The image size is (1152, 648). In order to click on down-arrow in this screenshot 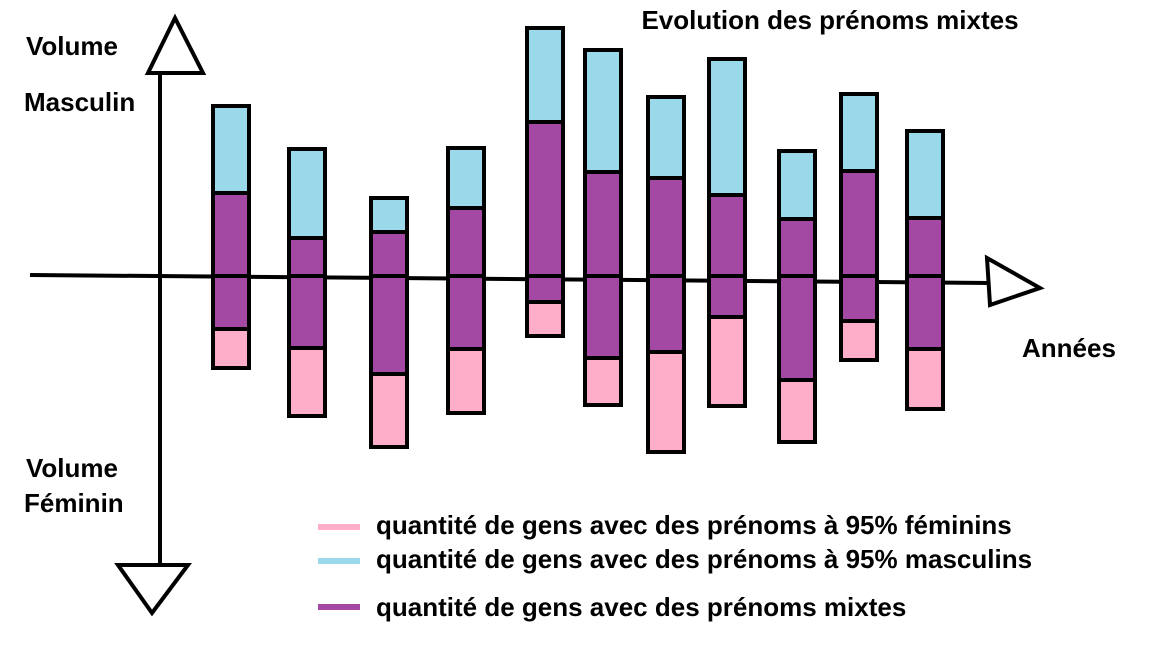, I will do `click(153, 590)`.